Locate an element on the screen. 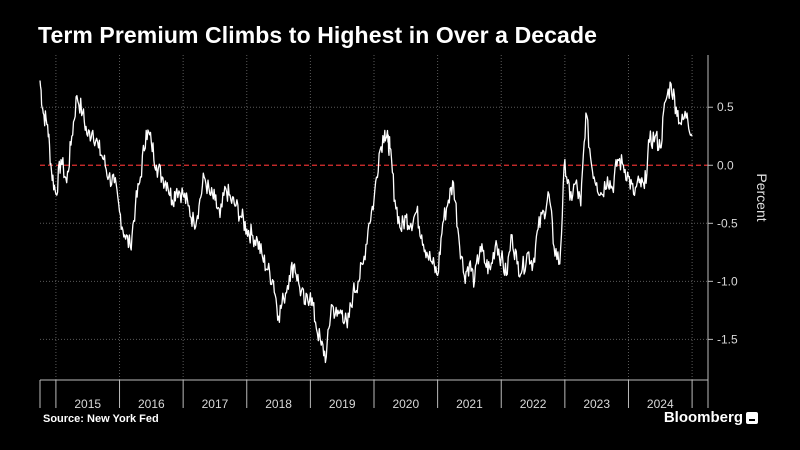 The image size is (800, 450). x-tick-label: 2017 is located at coordinates (215, 404).